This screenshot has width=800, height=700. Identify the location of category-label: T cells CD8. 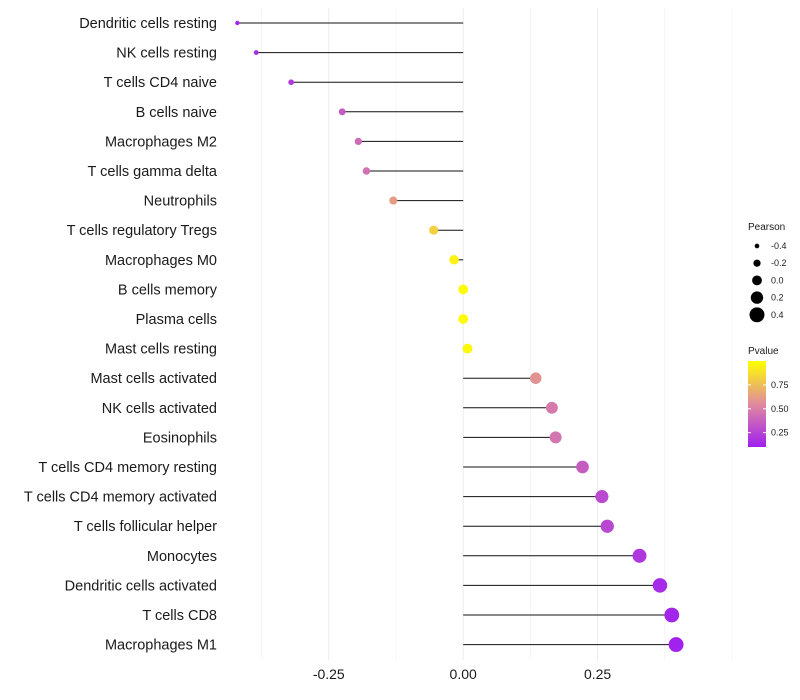
(179, 616).